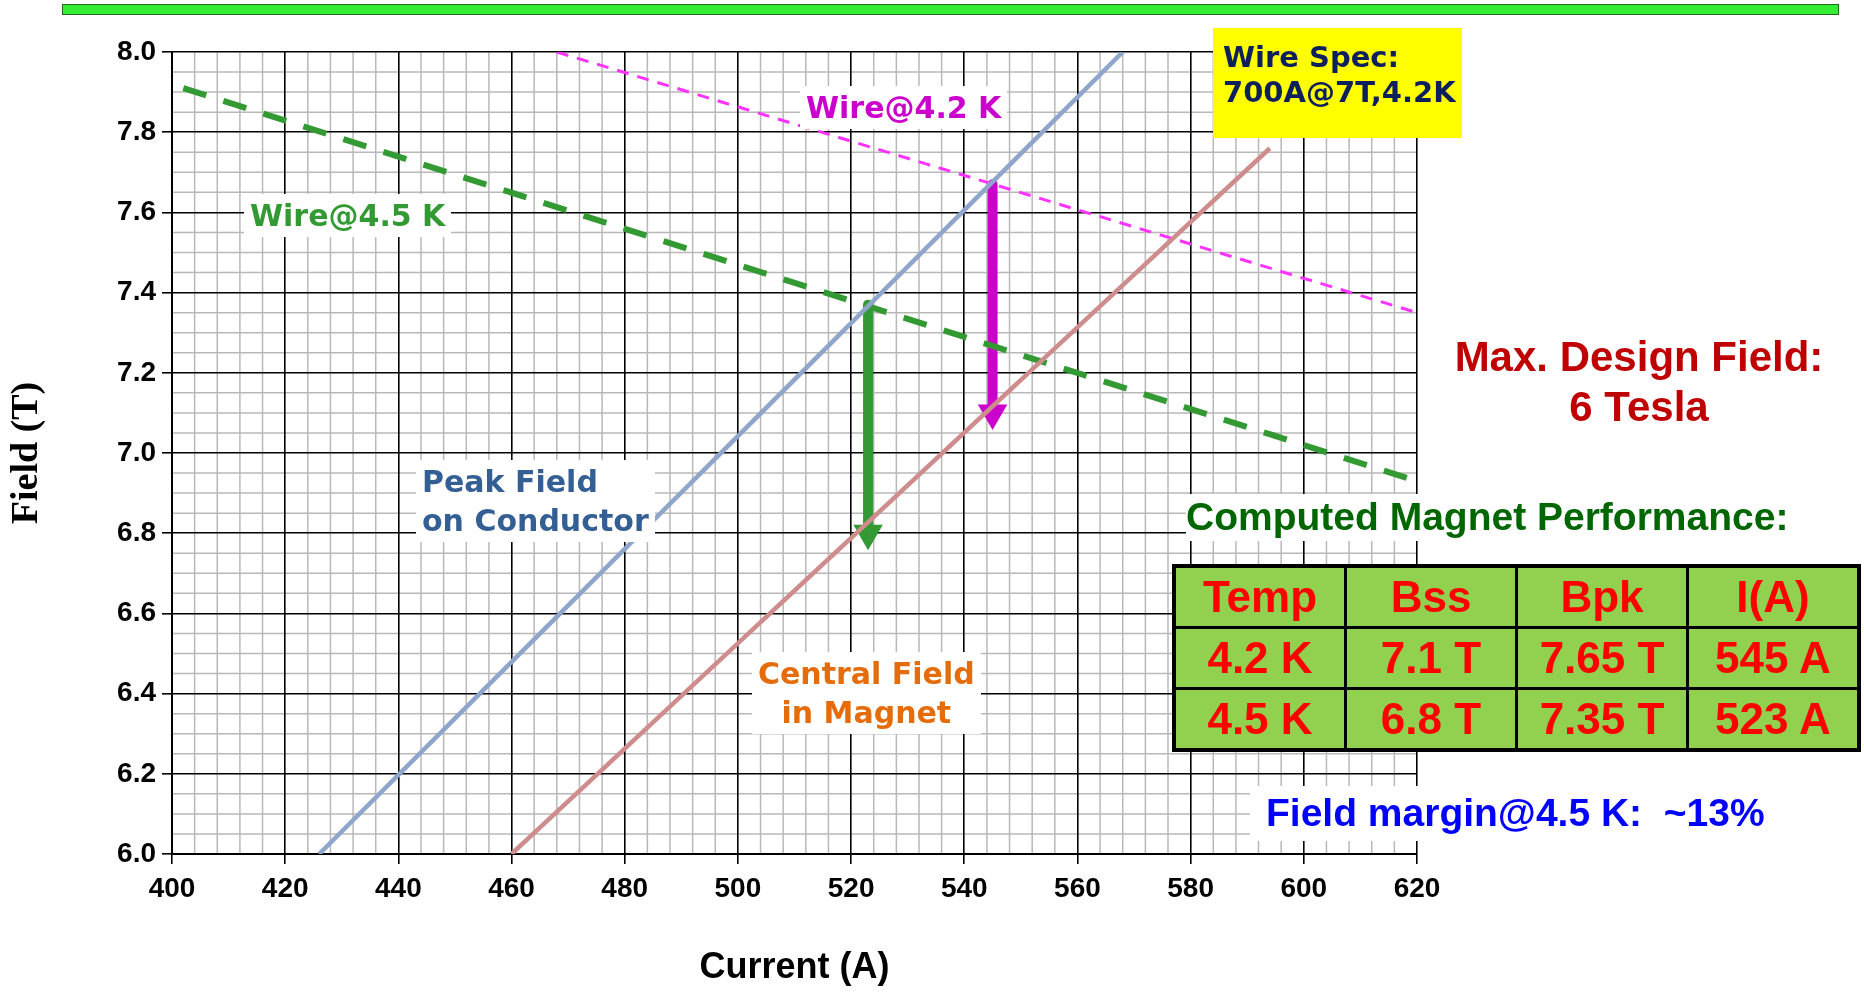  Describe the element at coordinates (137, 692) in the screenshot. I see `y-tick-label: 6.4` at that location.